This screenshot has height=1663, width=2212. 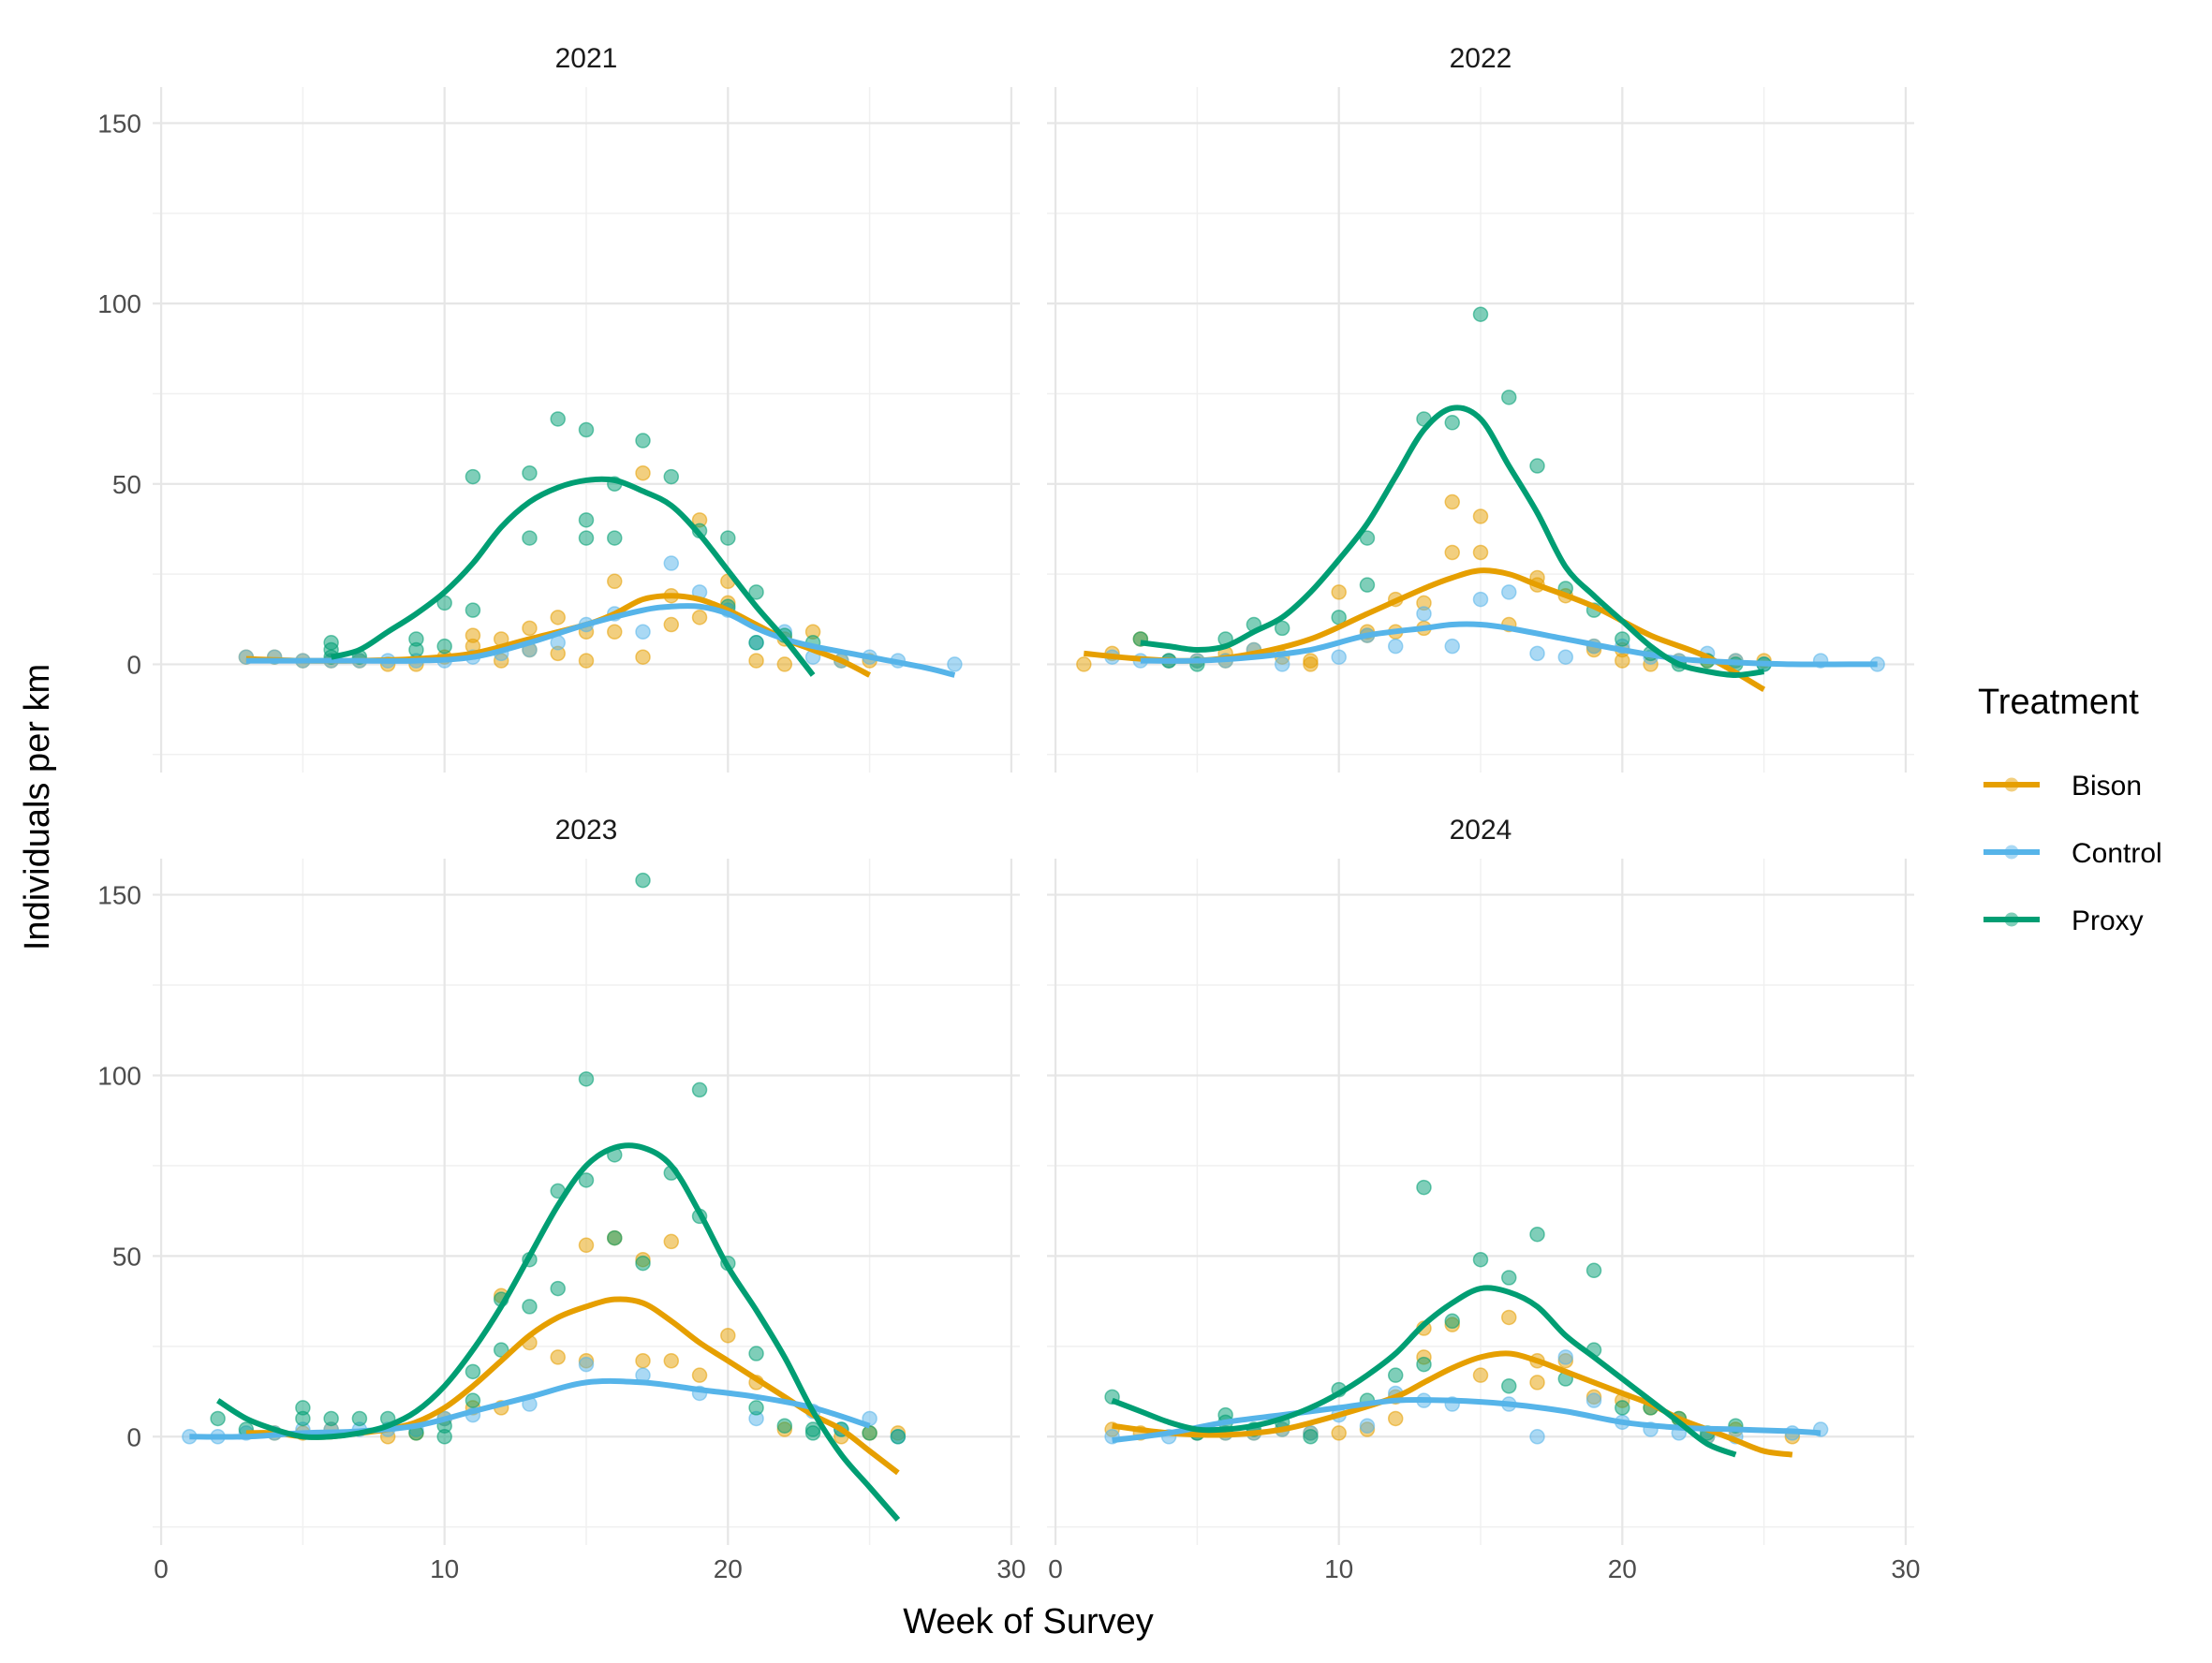 What do you see at coordinates (586, 58) in the screenshot?
I see `panel-title: 2021` at bounding box center [586, 58].